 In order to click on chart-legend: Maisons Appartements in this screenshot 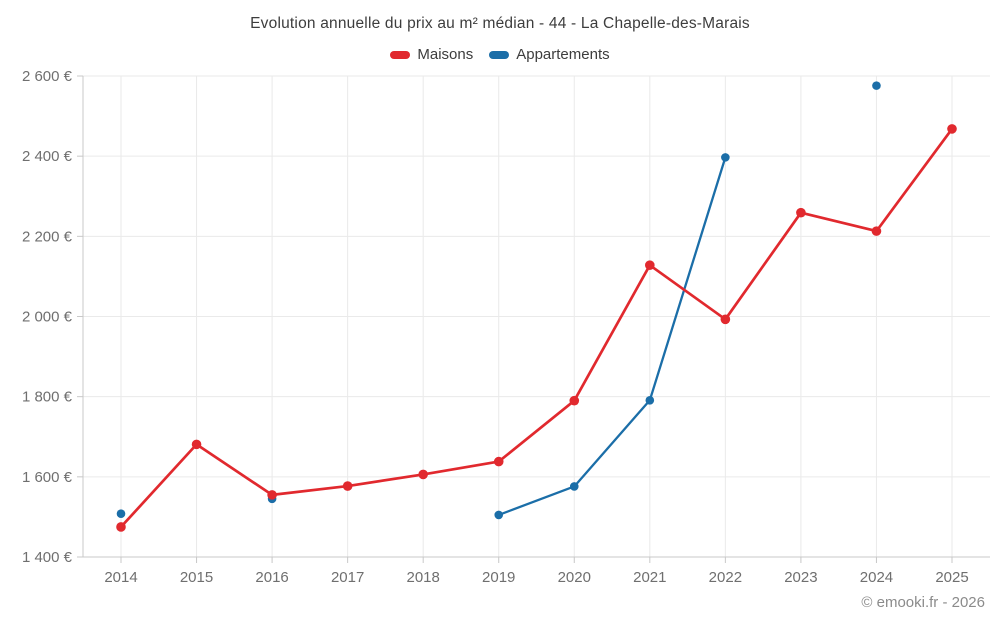, I will do `click(500, 54)`.